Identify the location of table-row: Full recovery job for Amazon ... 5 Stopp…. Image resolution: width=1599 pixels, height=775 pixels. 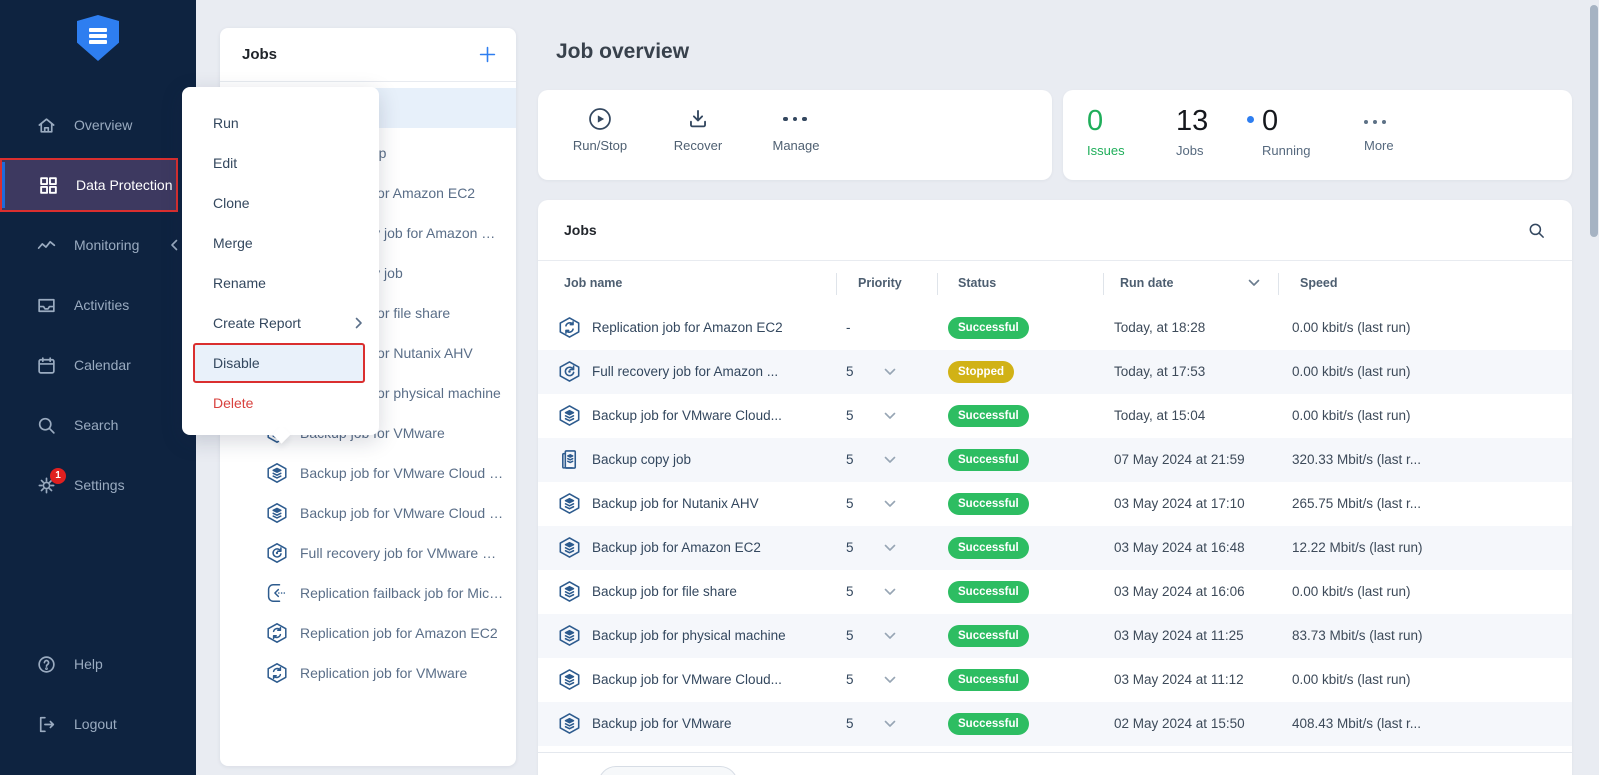
(1055, 372).